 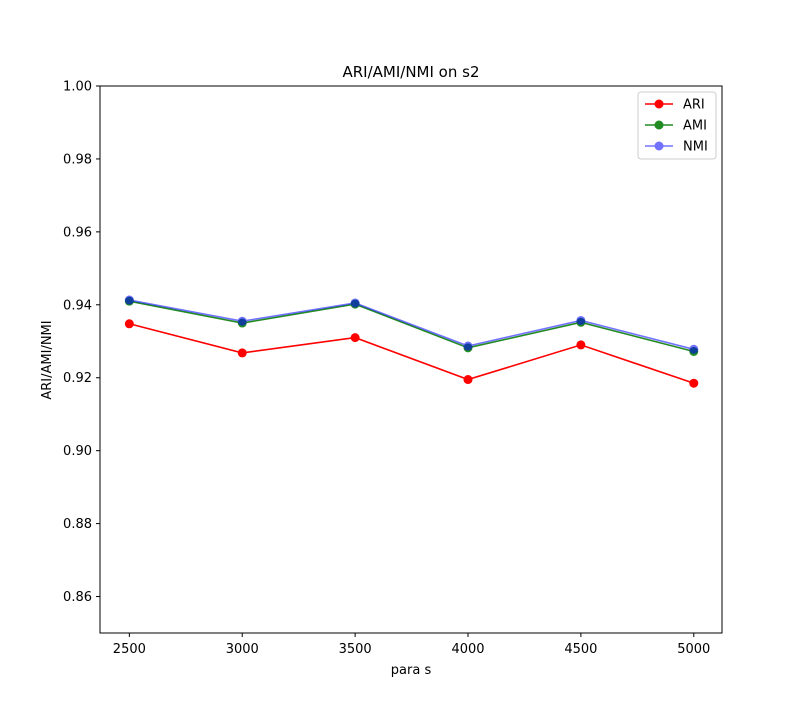 I want to click on y-tick-label: 0.90, so click(x=77, y=451).